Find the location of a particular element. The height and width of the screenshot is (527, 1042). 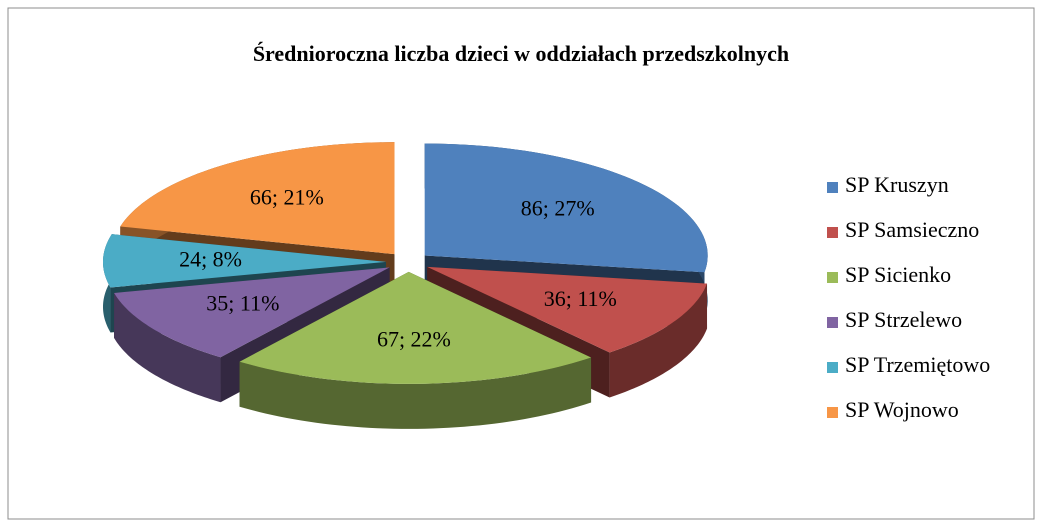

data-label: 67; 22% is located at coordinates (414, 338).